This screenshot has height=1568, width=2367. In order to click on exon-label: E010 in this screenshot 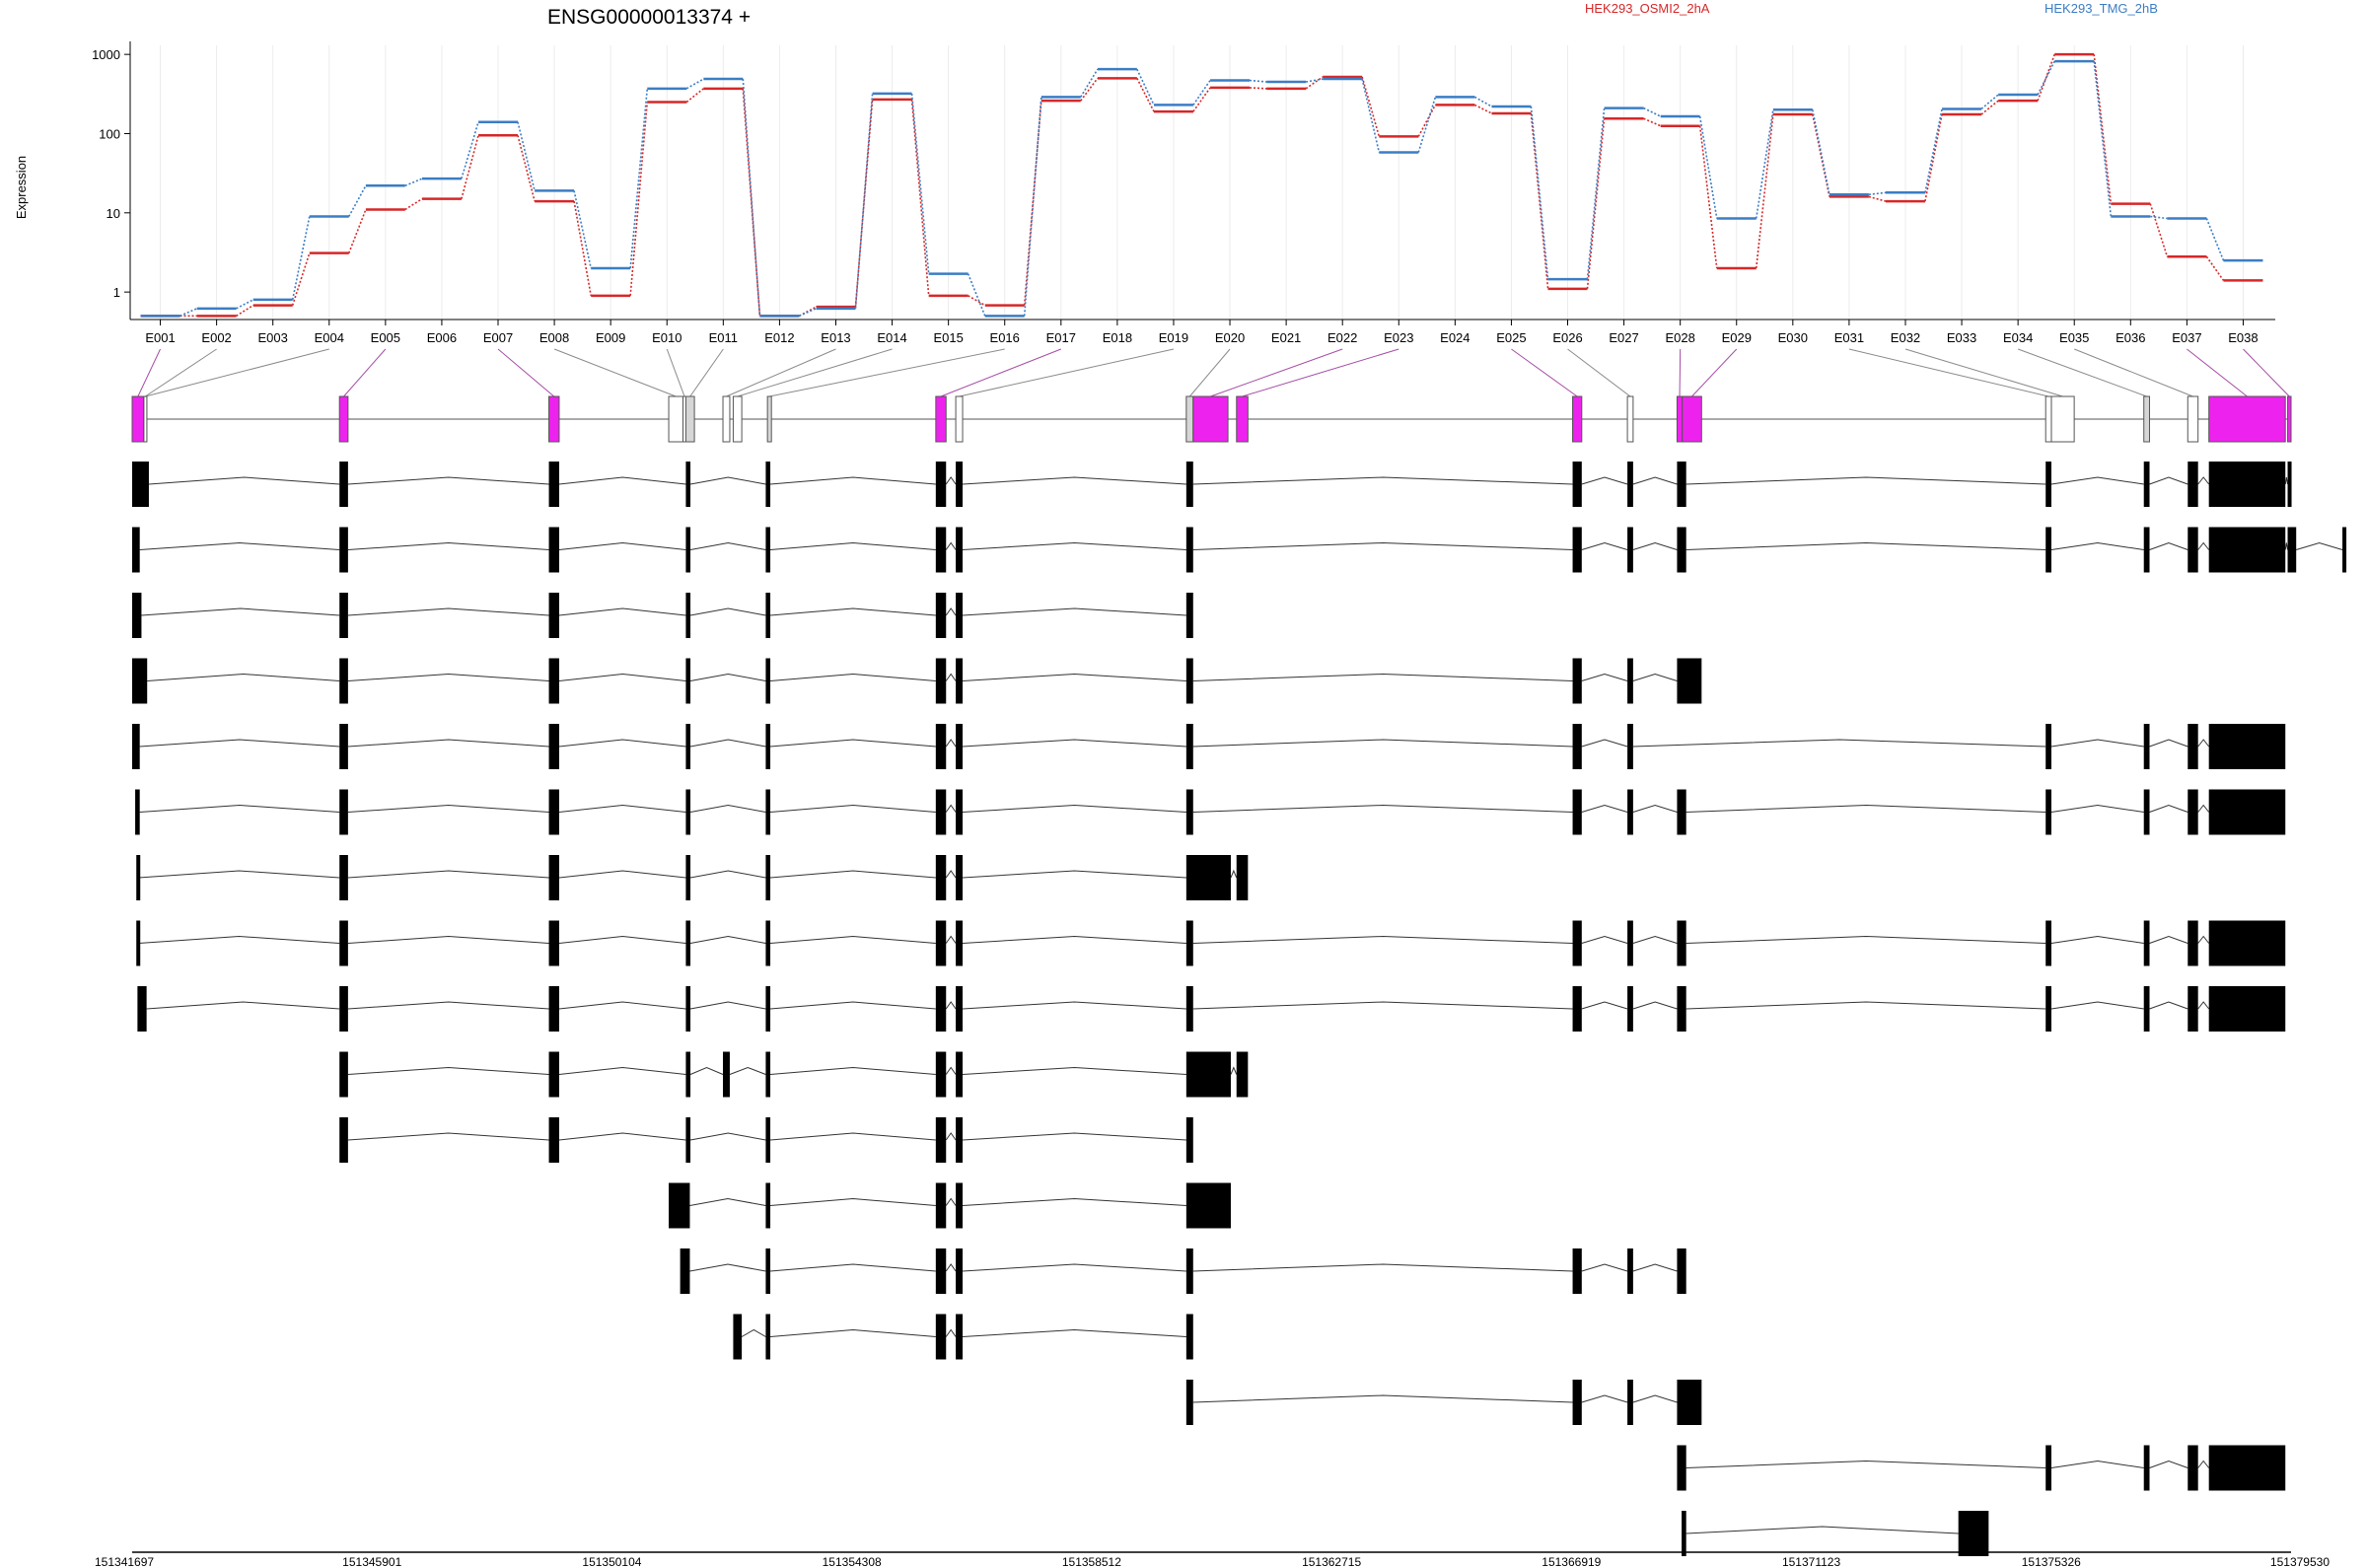, I will do `click(666, 337)`.